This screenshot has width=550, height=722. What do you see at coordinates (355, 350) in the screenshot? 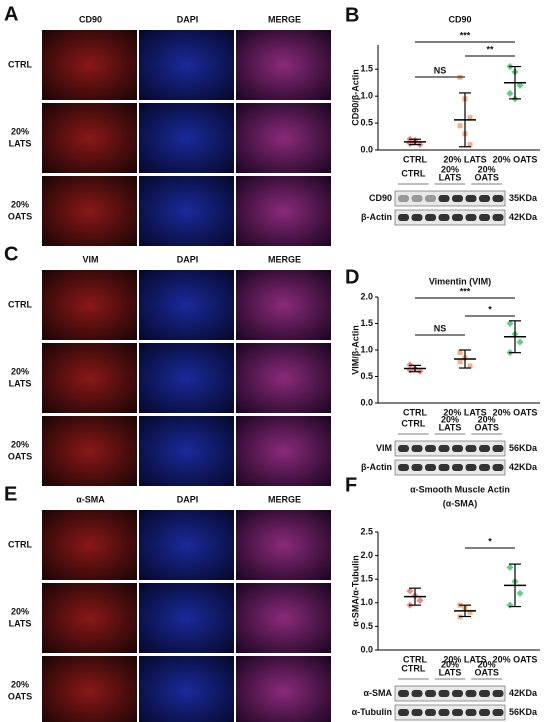
I see `y-axis-label: VIM/β-Actin` at bounding box center [355, 350].